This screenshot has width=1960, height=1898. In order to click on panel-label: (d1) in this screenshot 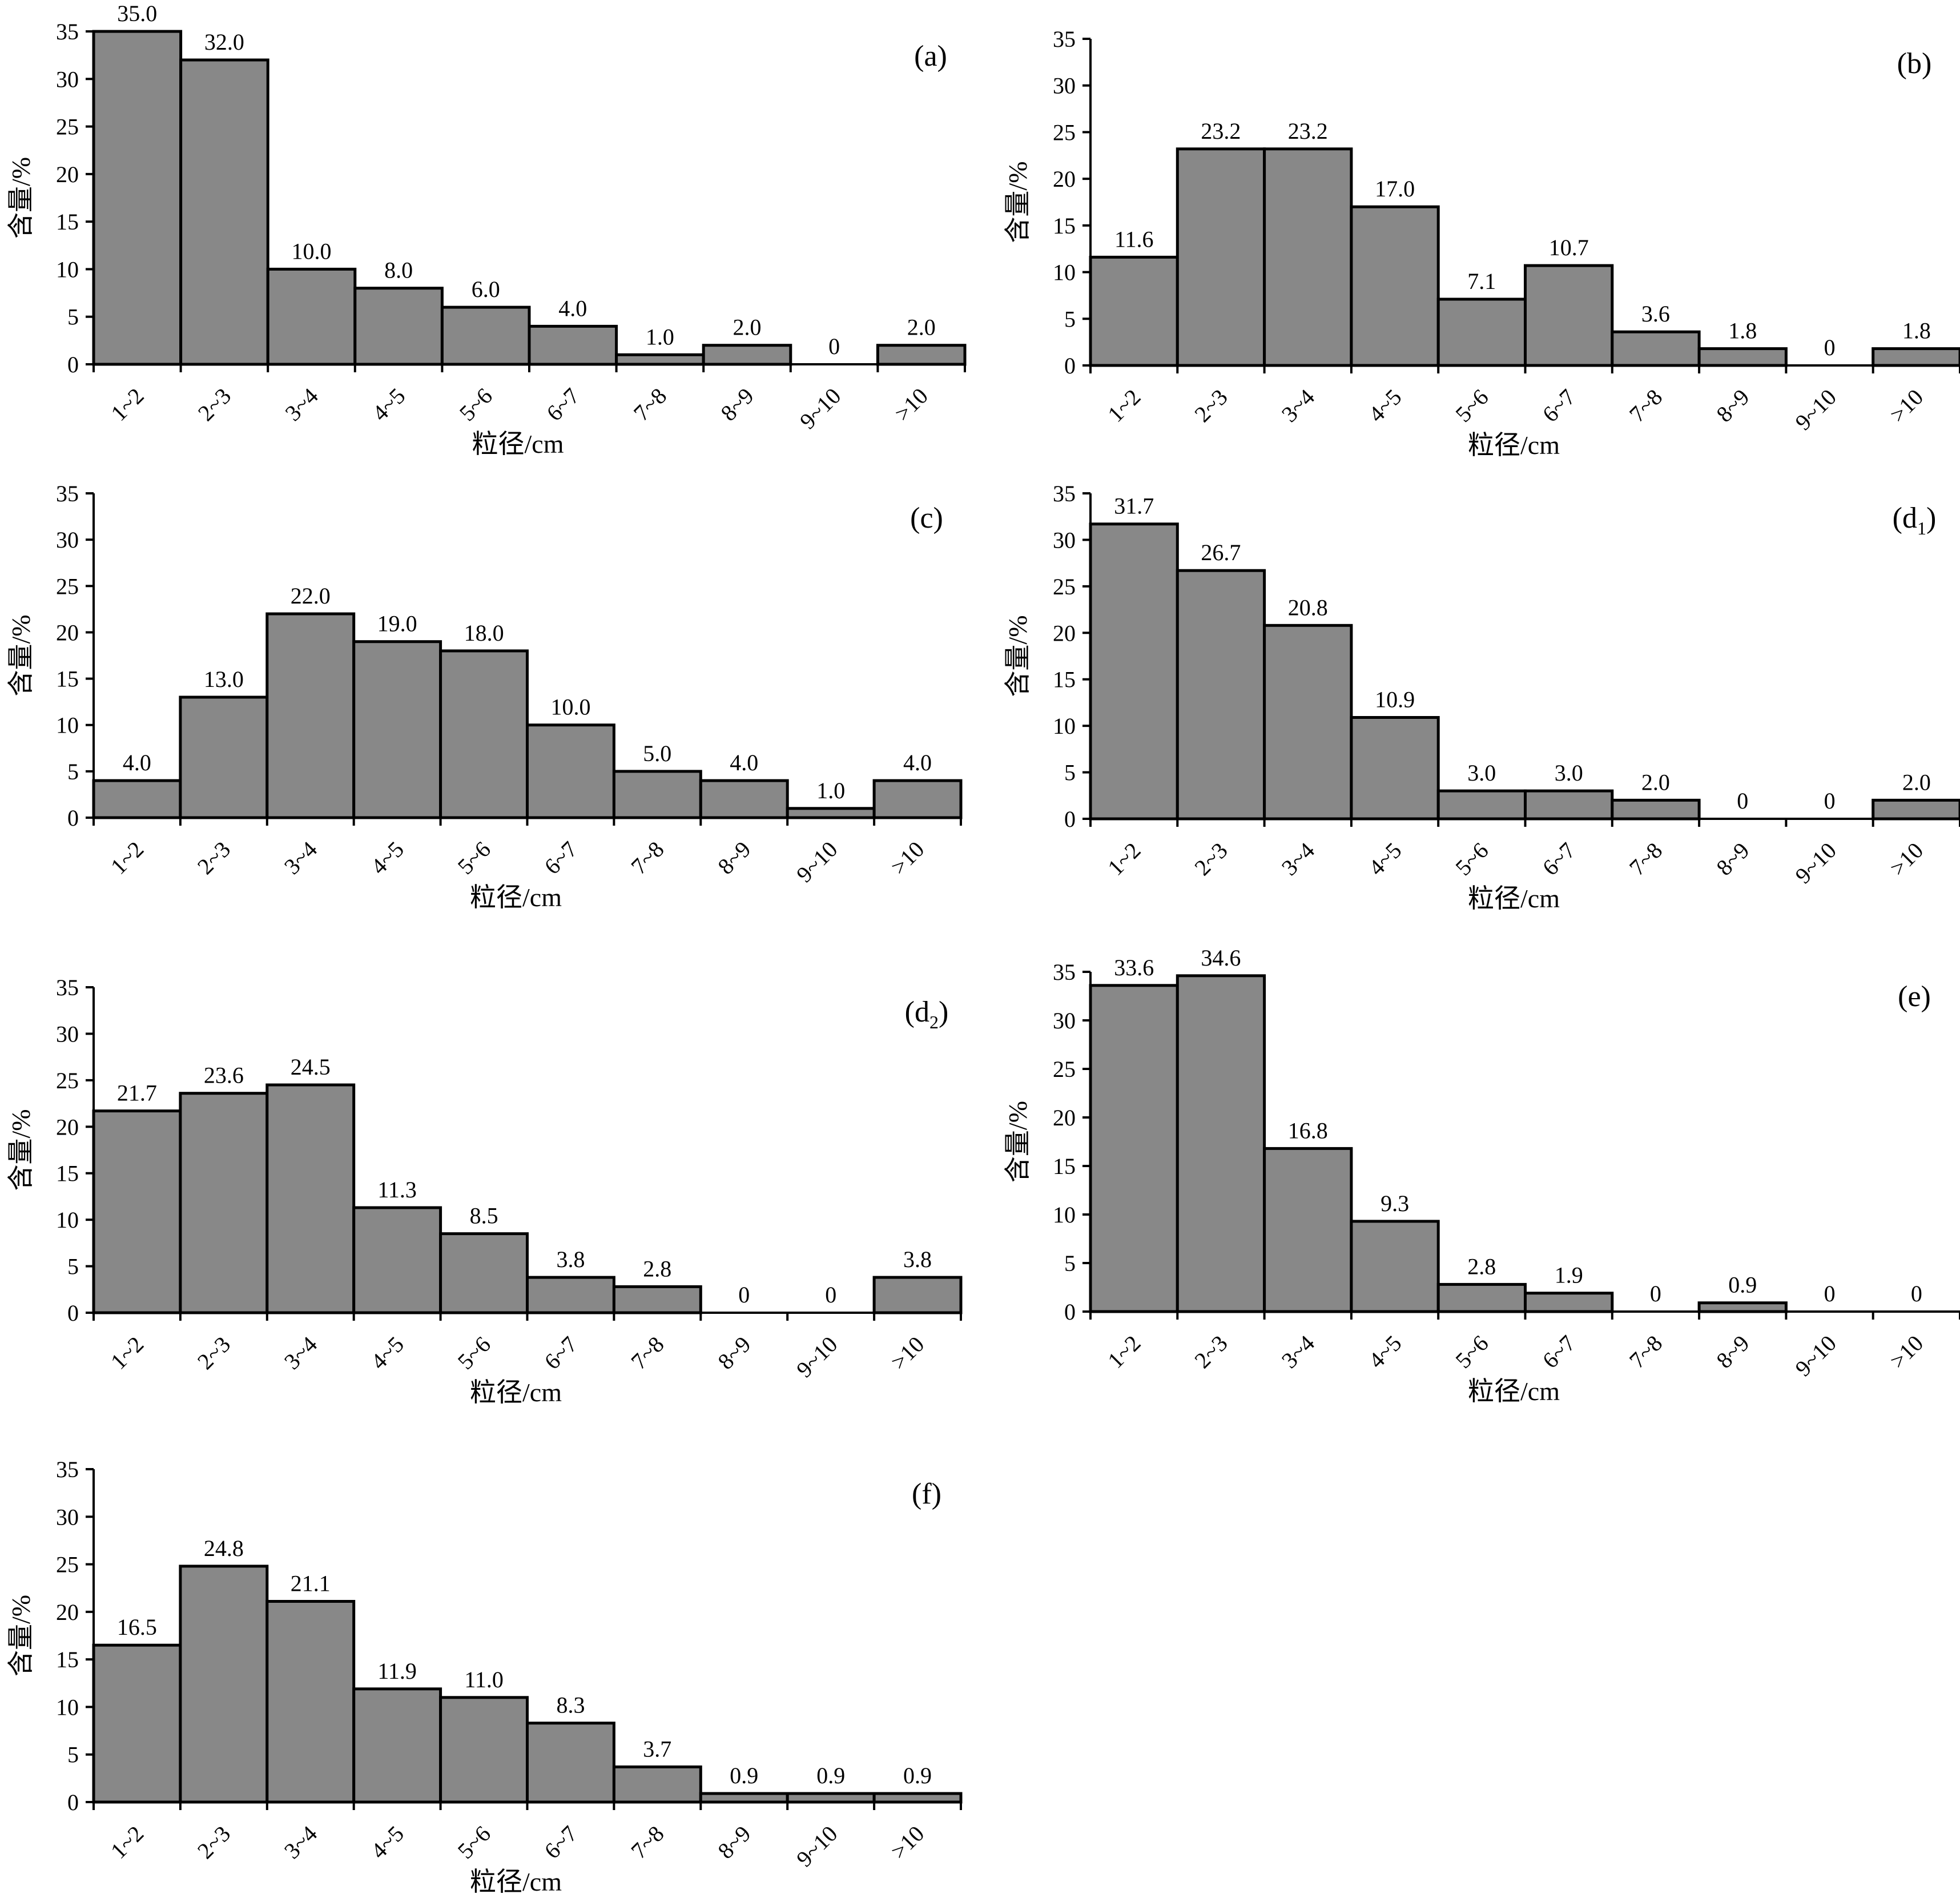, I will do `click(1915, 520)`.